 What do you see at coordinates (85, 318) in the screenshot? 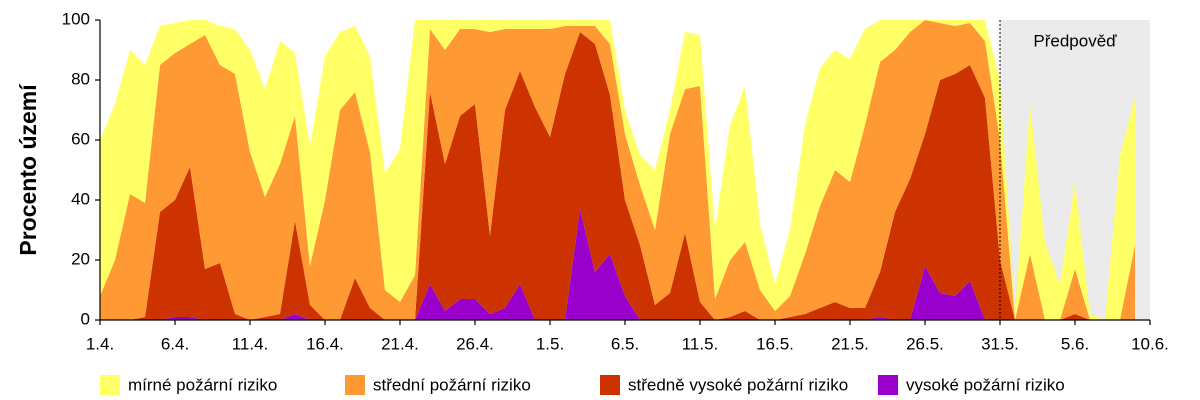
I see `y-tick-label: 0` at bounding box center [85, 318].